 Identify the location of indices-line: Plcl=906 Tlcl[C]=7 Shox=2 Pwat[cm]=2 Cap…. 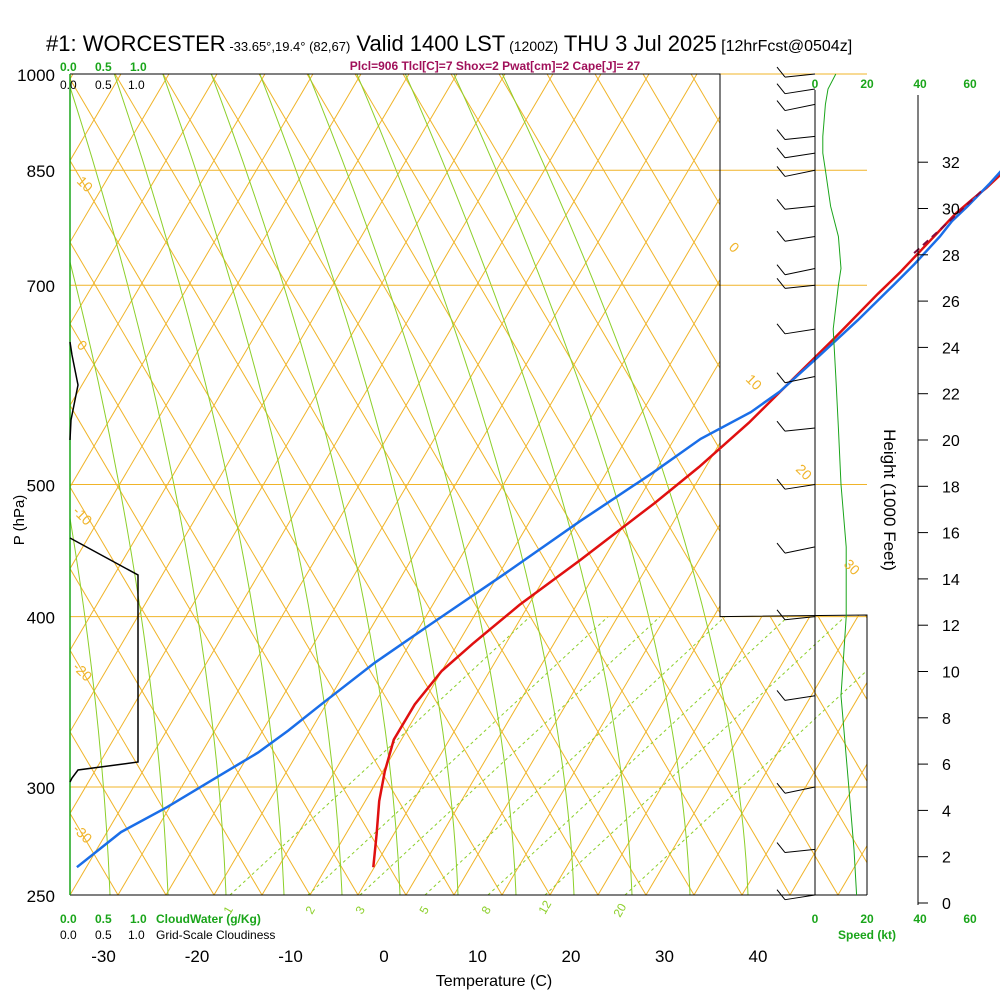
(495, 66).